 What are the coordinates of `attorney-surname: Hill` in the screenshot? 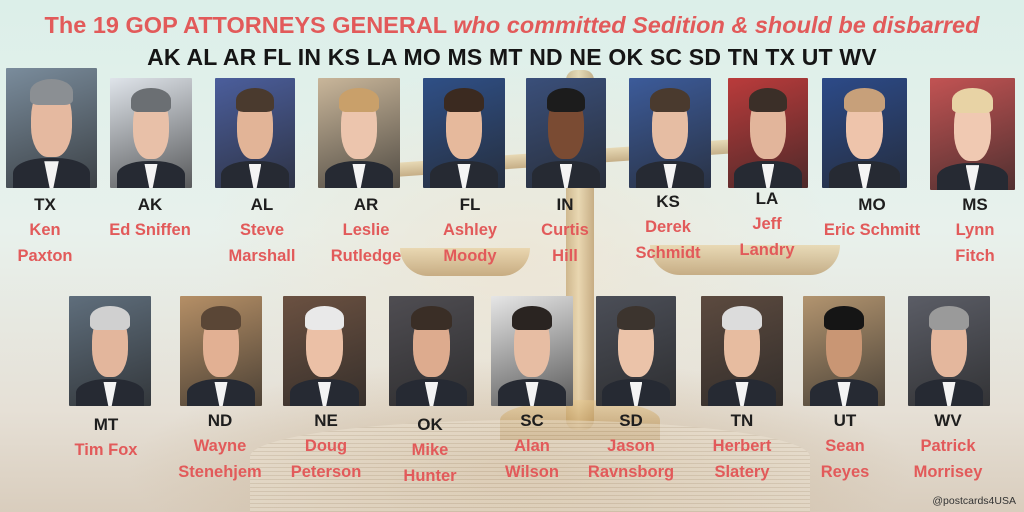 It's located at (565, 256).